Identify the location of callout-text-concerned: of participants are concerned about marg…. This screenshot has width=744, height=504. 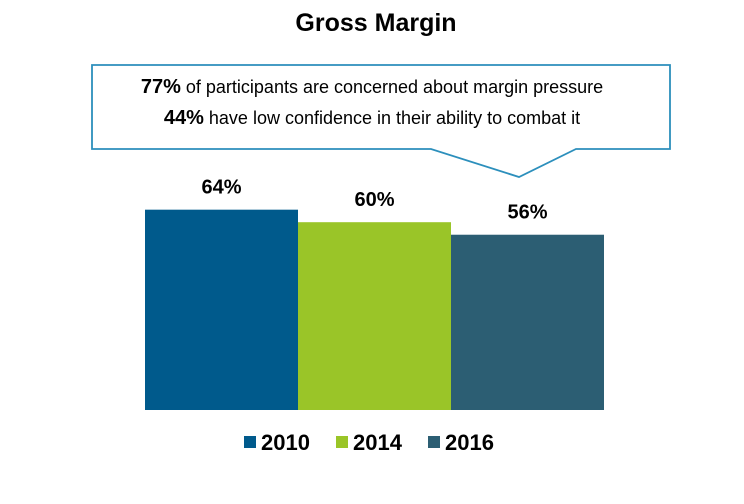
(392, 87).